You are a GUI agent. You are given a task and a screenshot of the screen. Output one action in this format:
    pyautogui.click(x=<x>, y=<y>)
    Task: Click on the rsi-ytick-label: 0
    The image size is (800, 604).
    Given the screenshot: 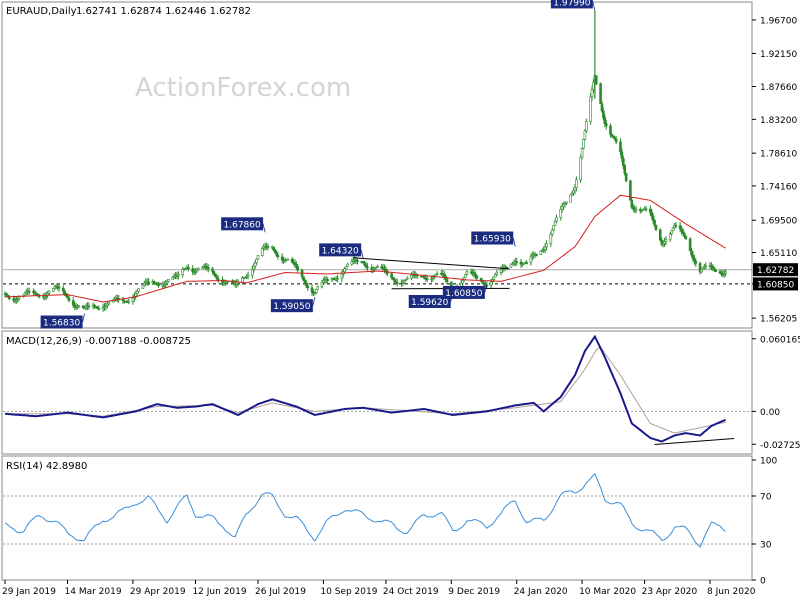 What is the action you would take?
    pyautogui.click(x=763, y=582)
    